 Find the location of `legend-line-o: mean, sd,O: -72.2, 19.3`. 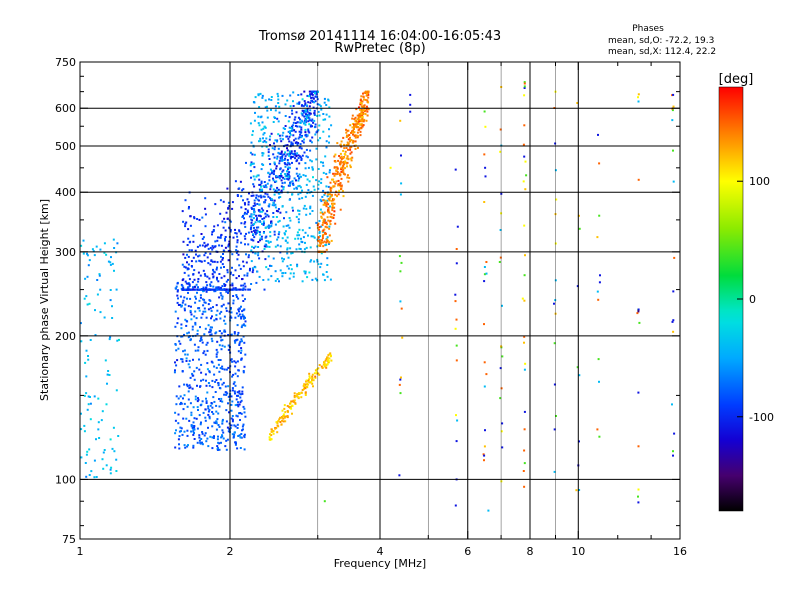

legend-line-o: mean, sd,O: -72.2, 19.3 is located at coordinates (661, 41).